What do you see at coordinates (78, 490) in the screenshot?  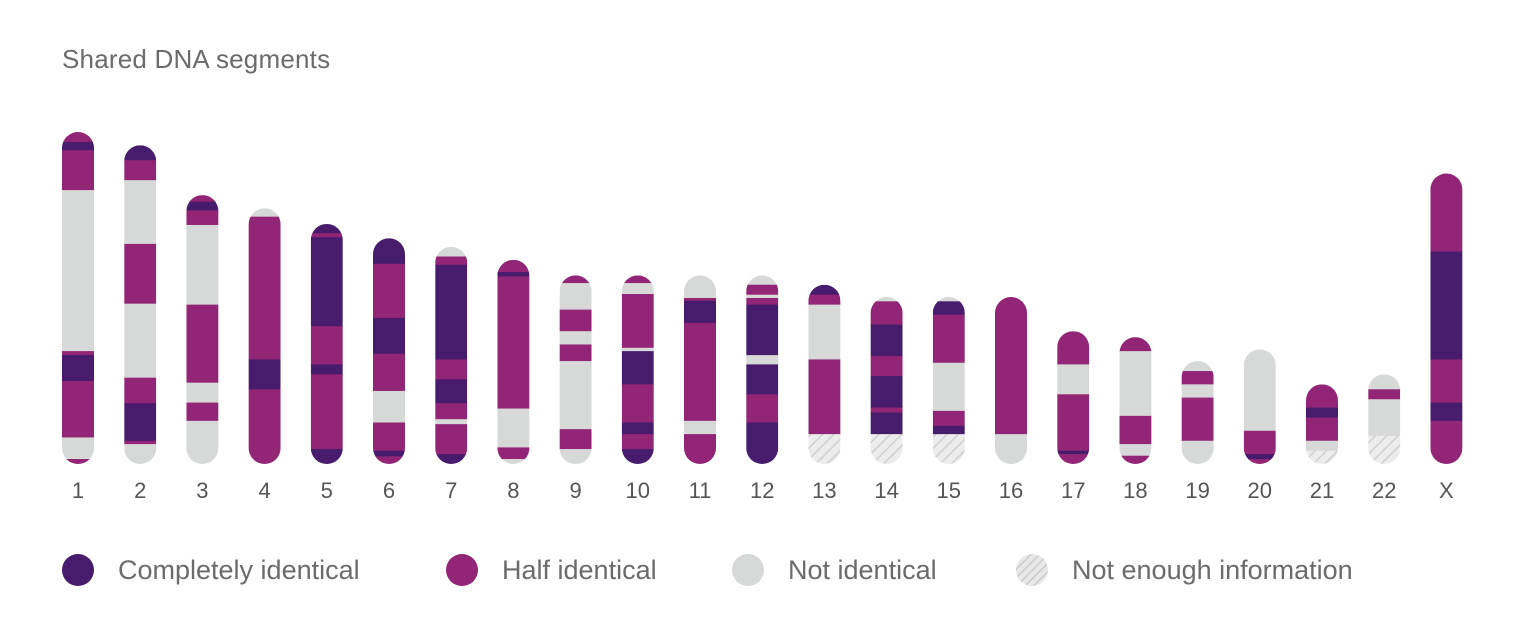 I see `x-tick-label: 1` at bounding box center [78, 490].